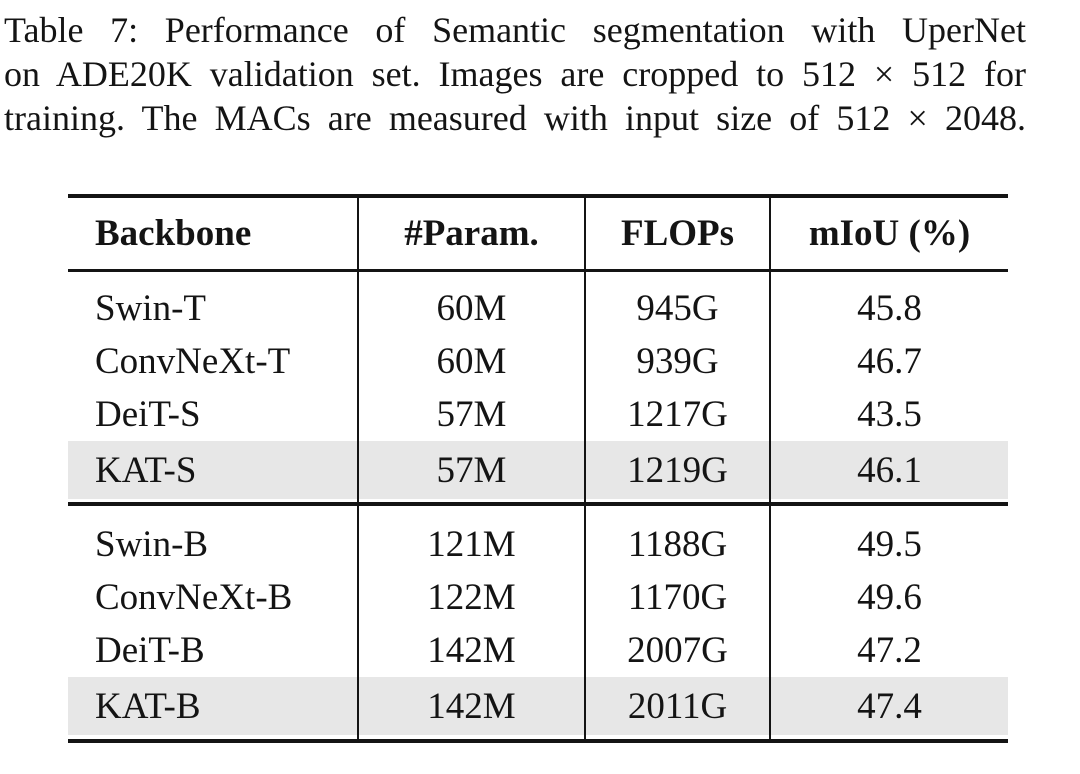 This screenshot has height=774, width=1080. I want to click on miou-cell: 49.5, so click(888, 544).